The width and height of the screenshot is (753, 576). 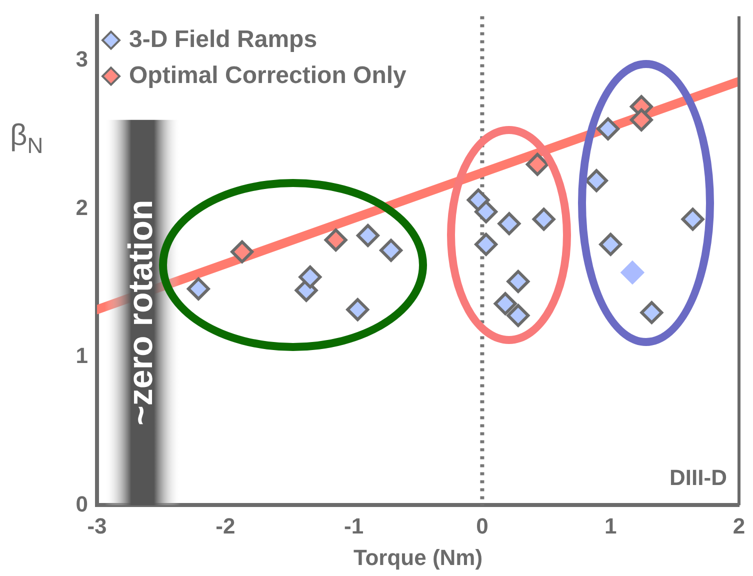 What do you see at coordinates (610, 525) in the screenshot?
I see `x-tick-label: 1` at bounding box center [610, 525].